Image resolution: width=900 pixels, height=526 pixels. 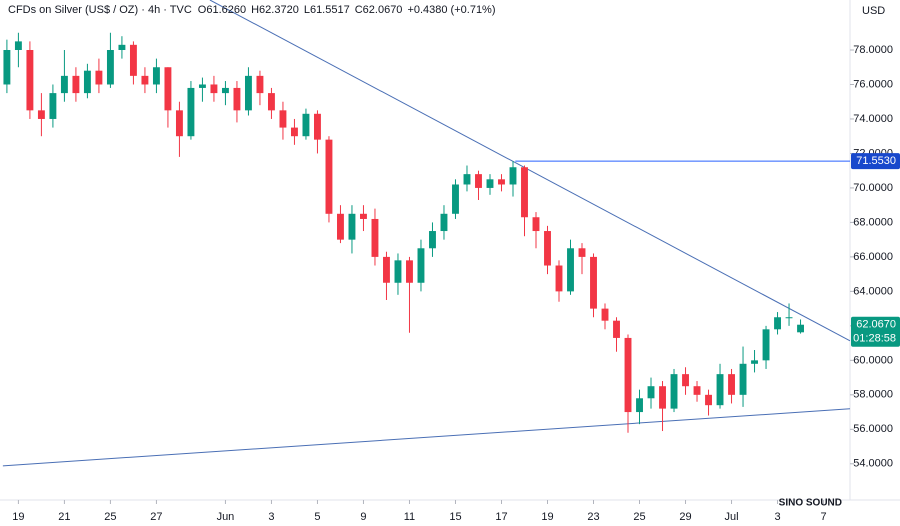 I want to click on y-tick-label: 74.0000, so click(x=873, y=119).